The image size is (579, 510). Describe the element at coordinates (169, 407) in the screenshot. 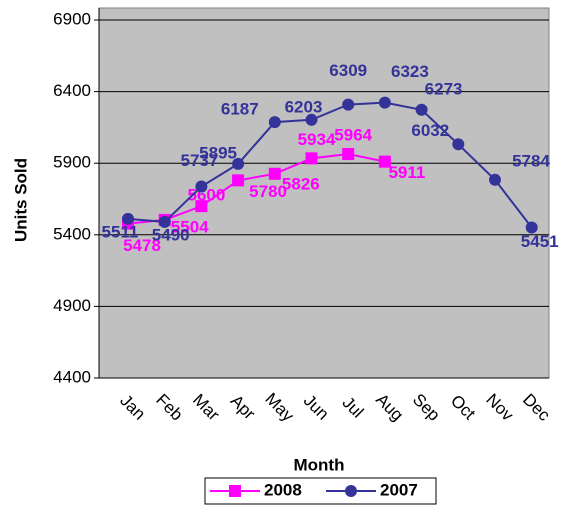

I see `x-tick-label: Feb` at that location.